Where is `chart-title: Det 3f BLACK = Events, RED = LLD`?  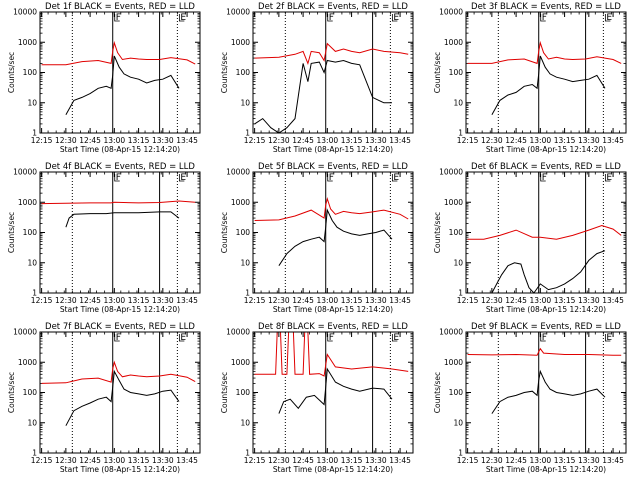
chart-title: Det 3f BLACK = Events, RED = LLD is located at coordinates (546, 7).